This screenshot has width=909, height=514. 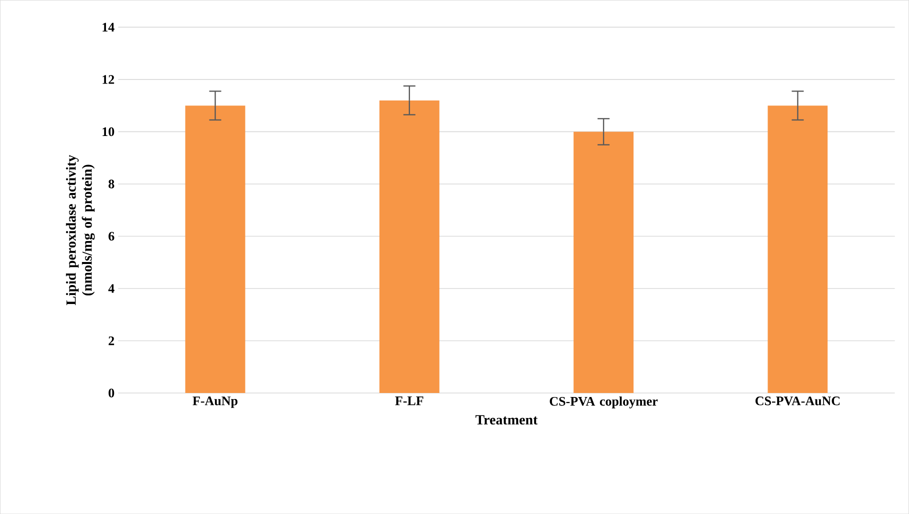 I want to click on x-axis-title: Treatment, so click(x=506, y=419).